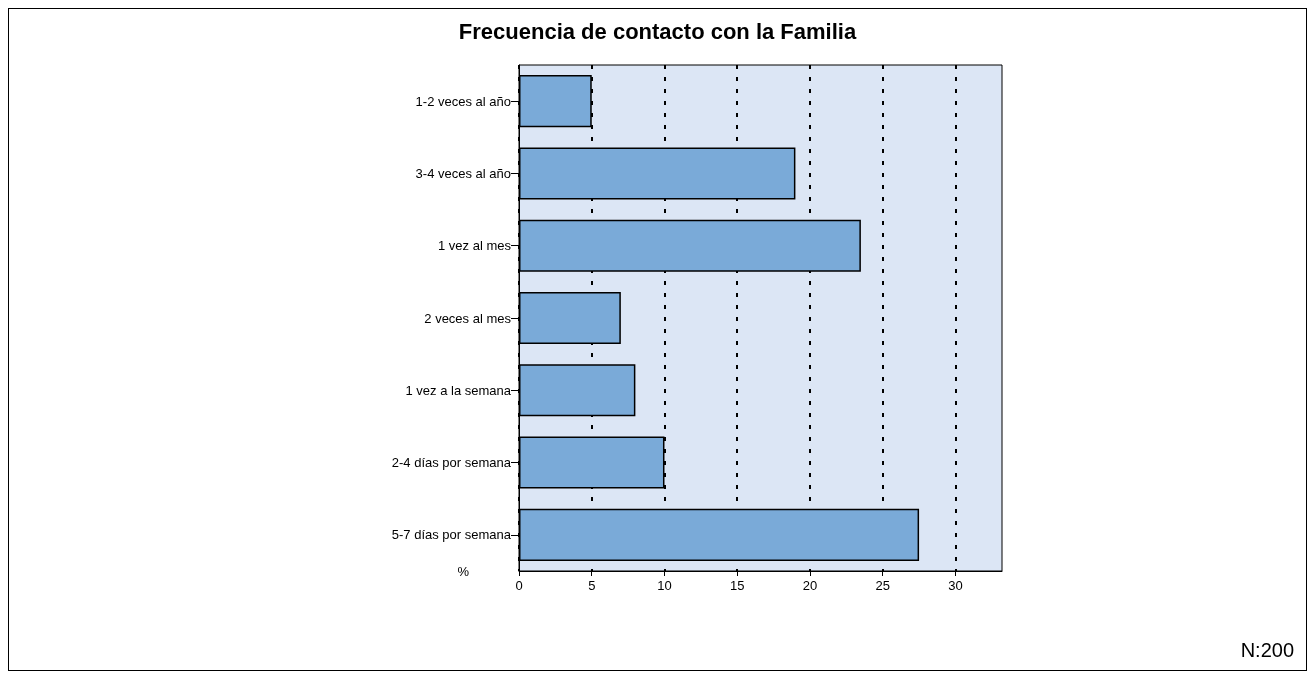 This screenshot has height=679, width=1315. Describe the element at coordinates (451, 535) in the screenshot. I see `y-tick-label: 5-7 días por semana` at that location.